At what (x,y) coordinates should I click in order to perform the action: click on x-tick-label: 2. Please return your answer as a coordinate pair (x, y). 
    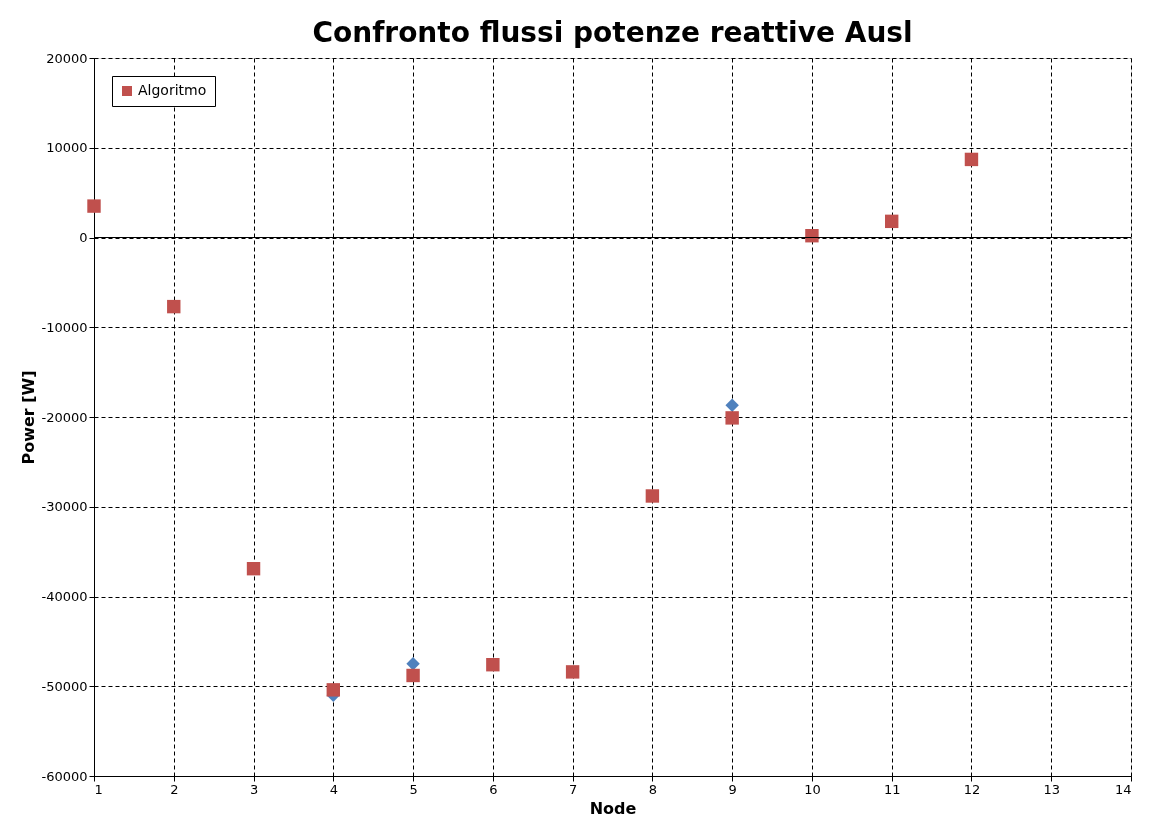
    Looking at the image, I should click on (174, 789).